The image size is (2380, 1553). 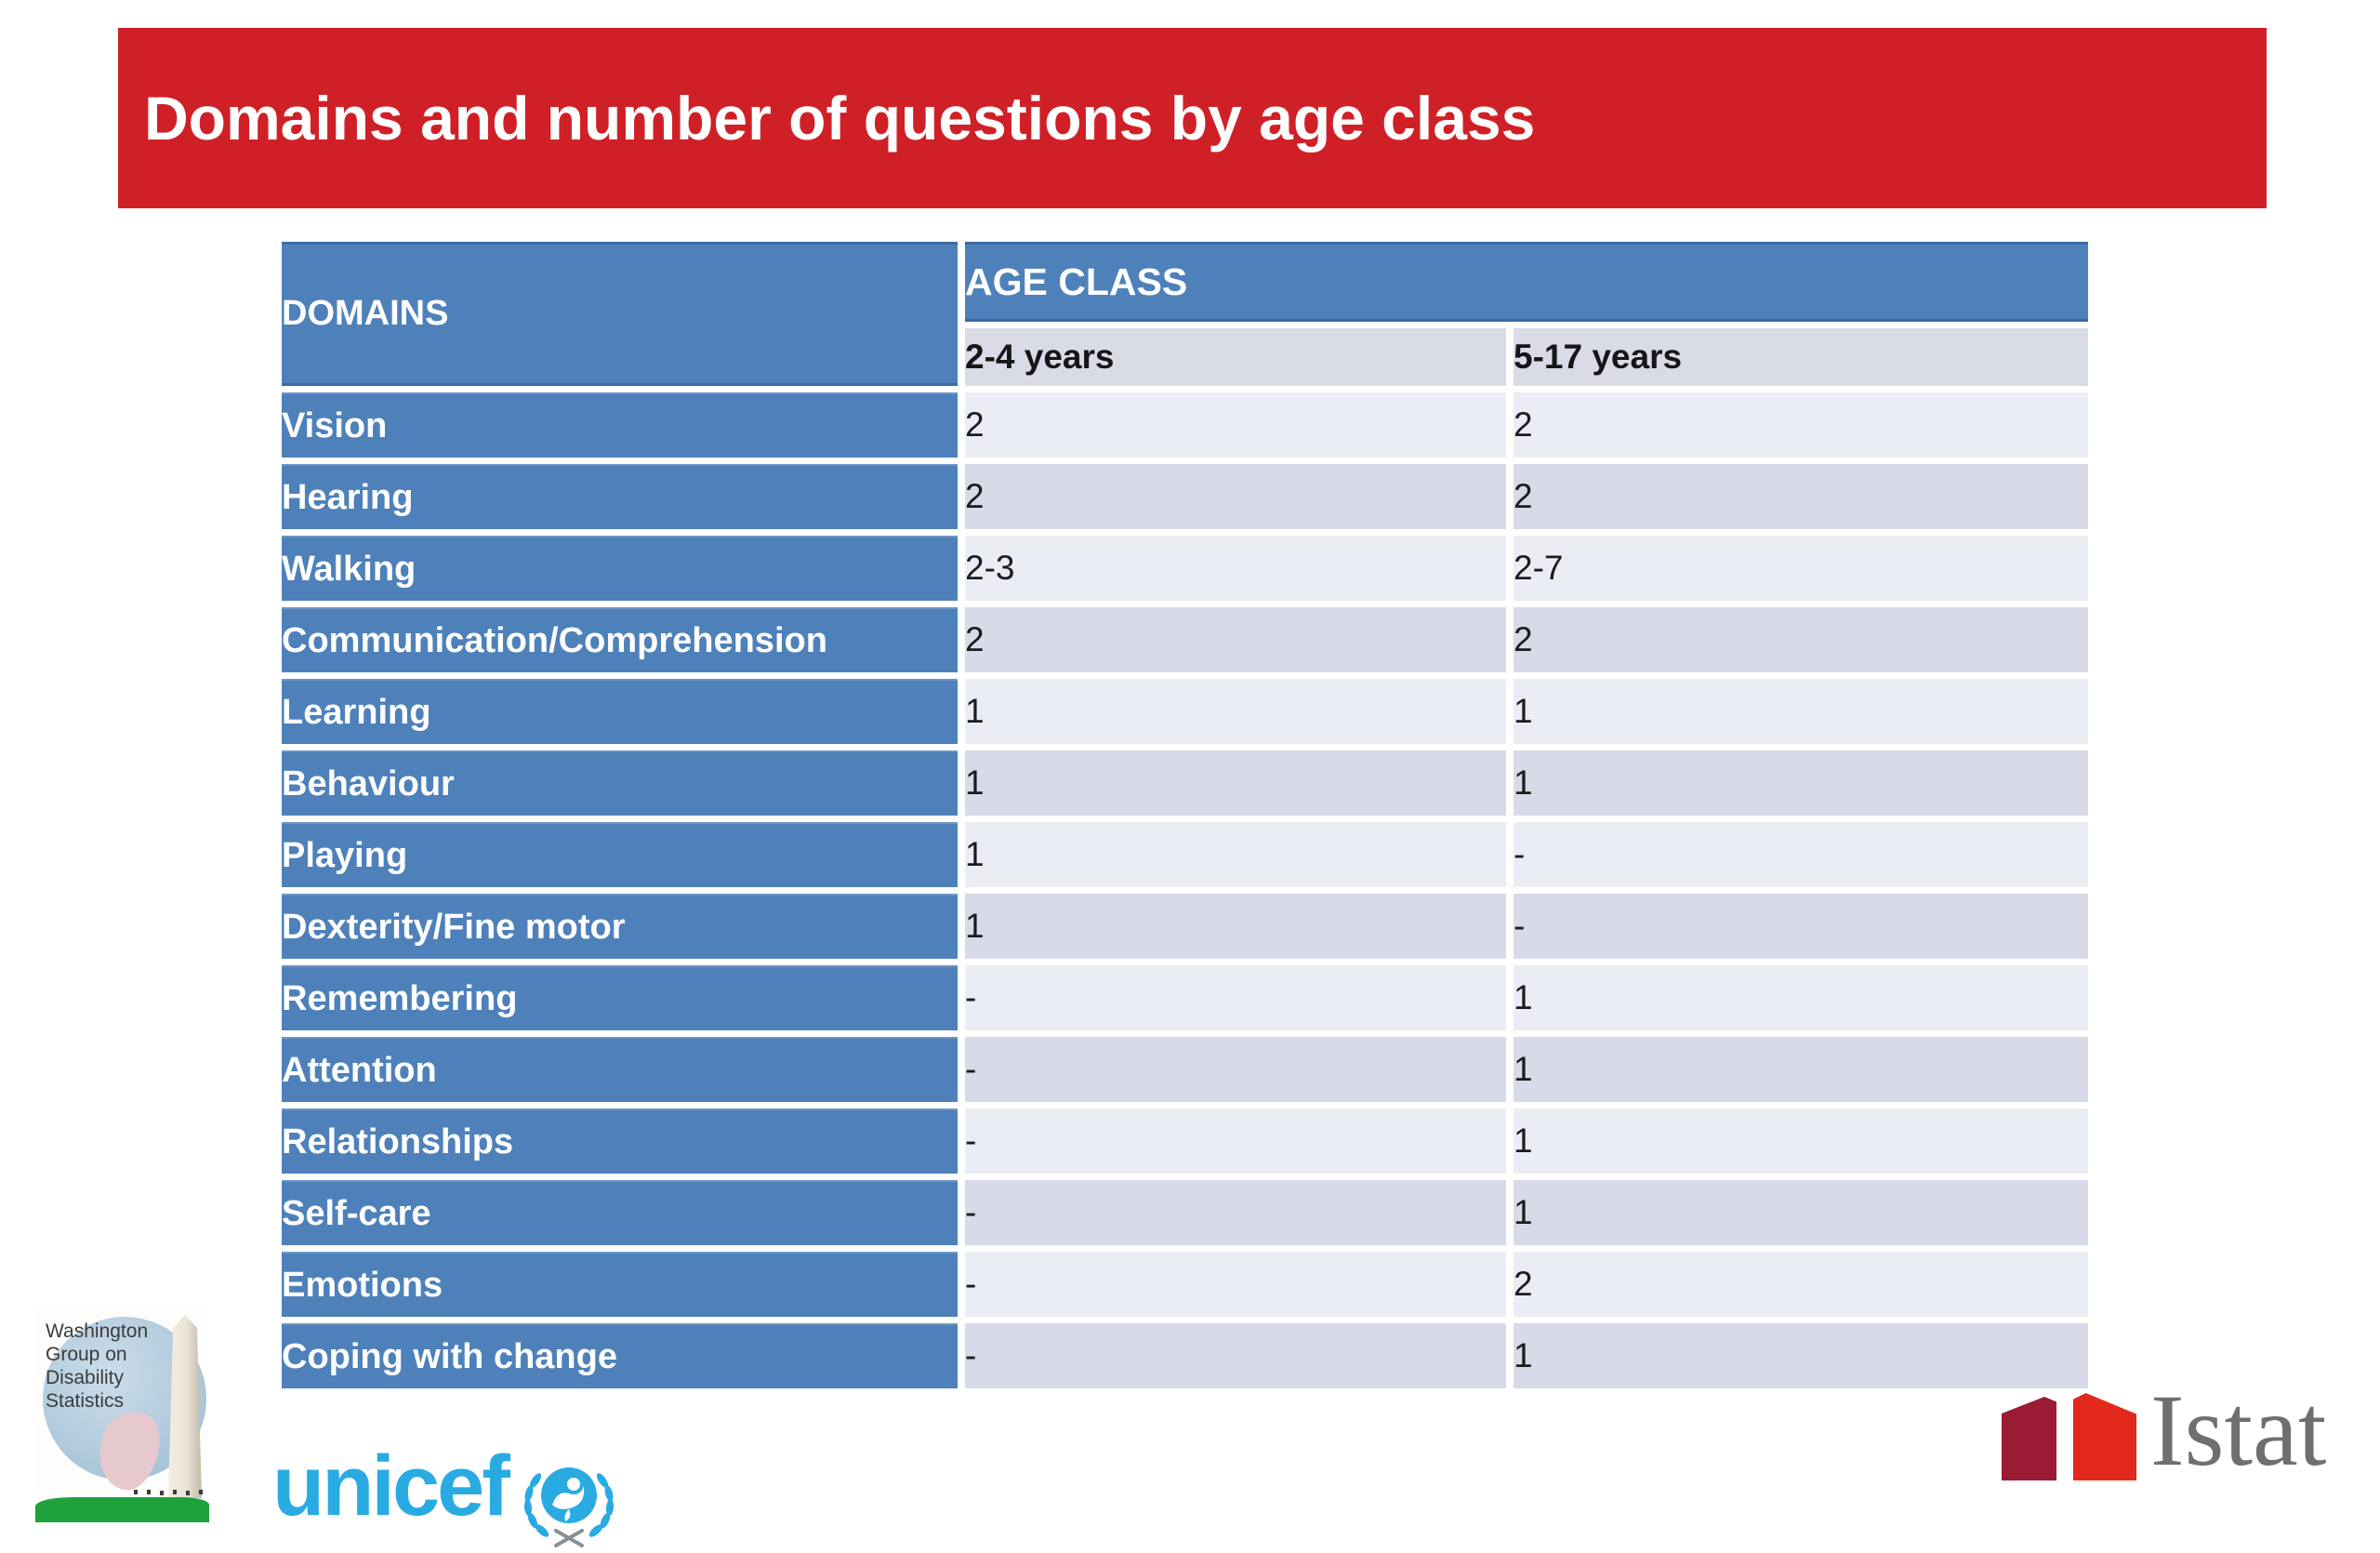 I want to click on value-cell-5-17: 2-7, so click(x=1801, y=568).